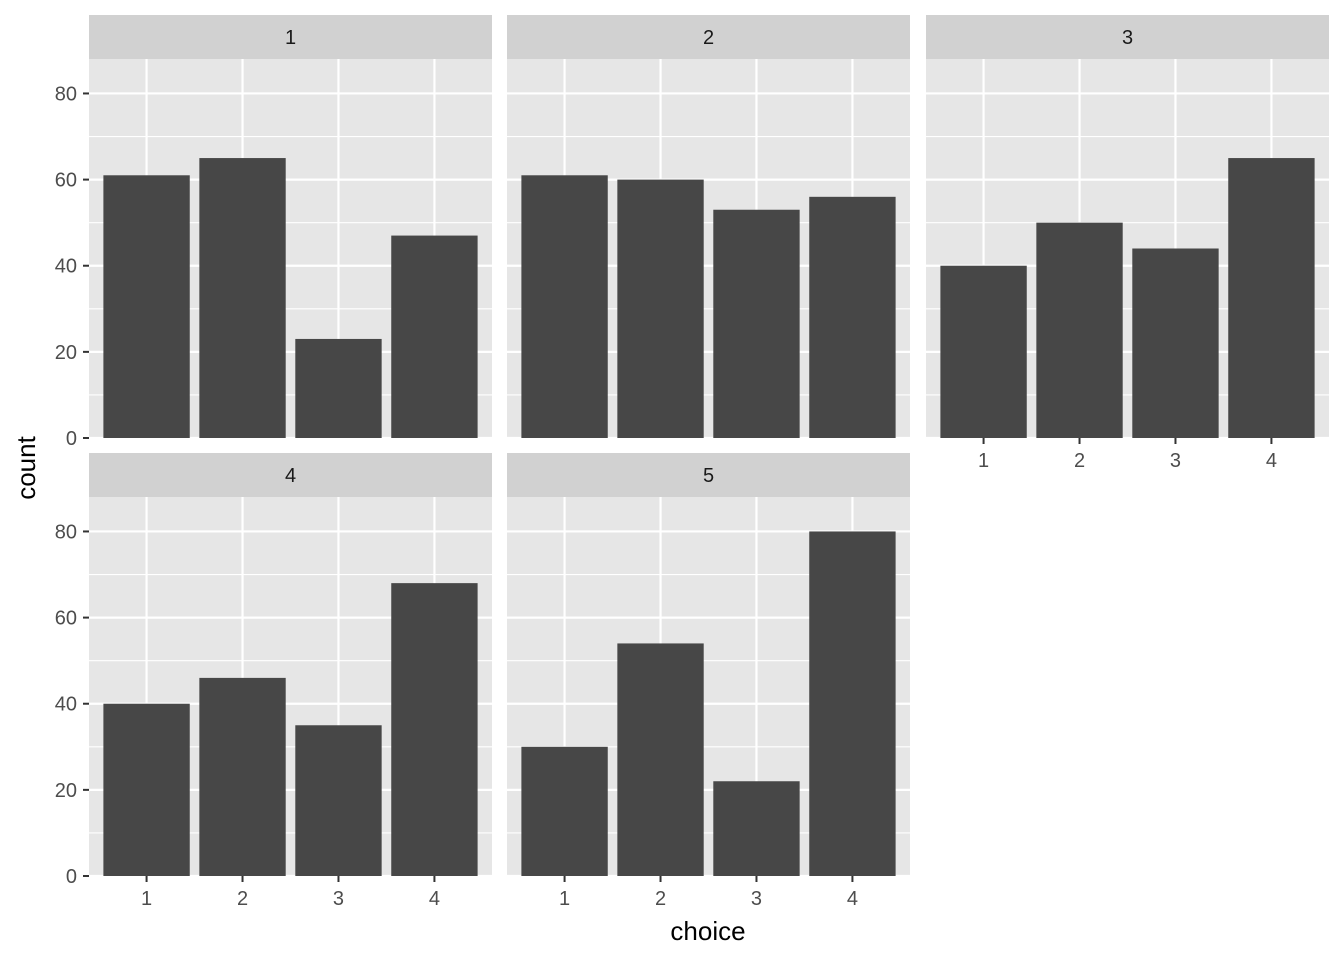  I want to click on facet-strip-label: 1, so click(290, 38).